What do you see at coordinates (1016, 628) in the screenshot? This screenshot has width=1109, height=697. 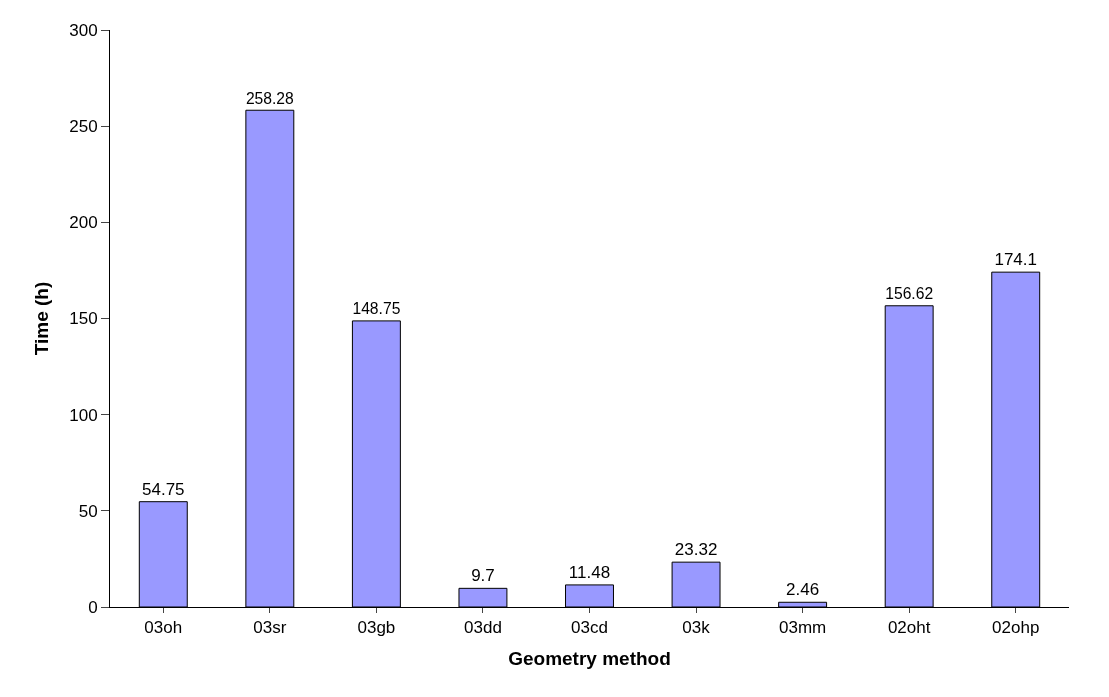 I see `x-tick-label: 02ohp` at bounding box center [1016, 628].